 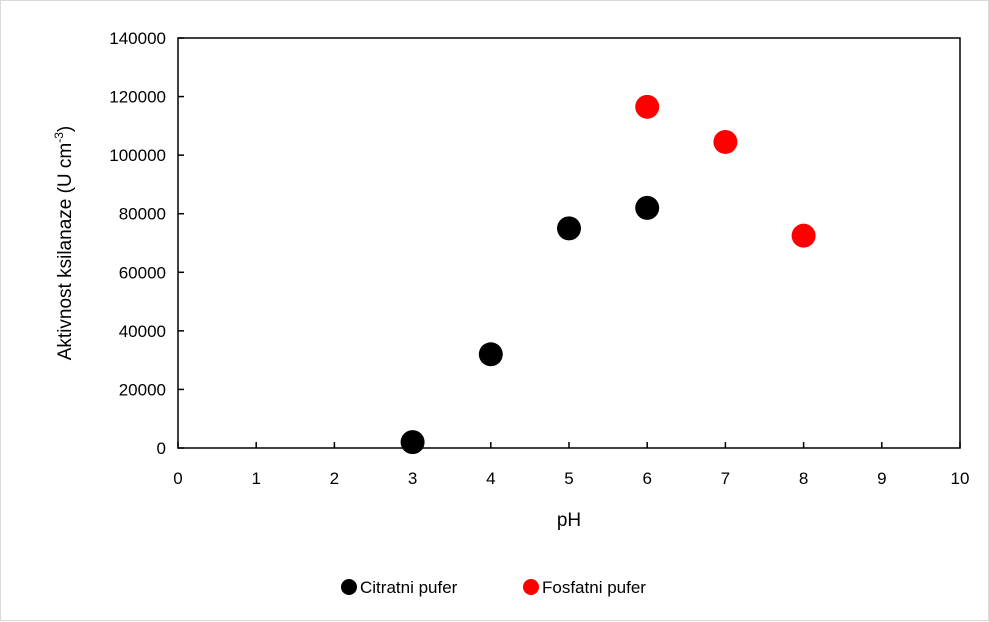 I want to click on x-axis-ticks, so click(x=569, y=445).